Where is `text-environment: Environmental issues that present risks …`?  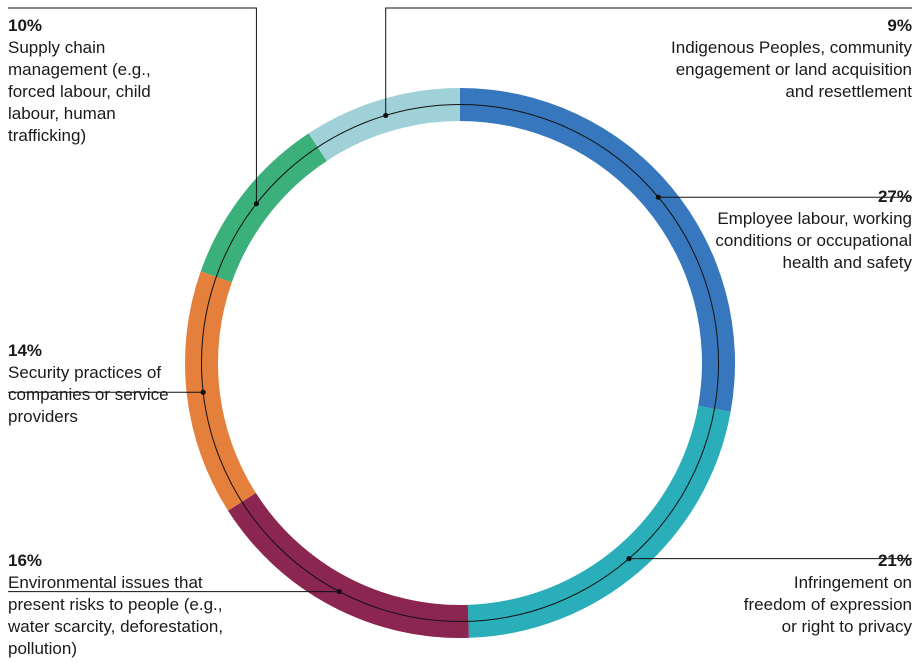
text-environment: Environmental issues that present risks … is located at coordinates (116, 615).